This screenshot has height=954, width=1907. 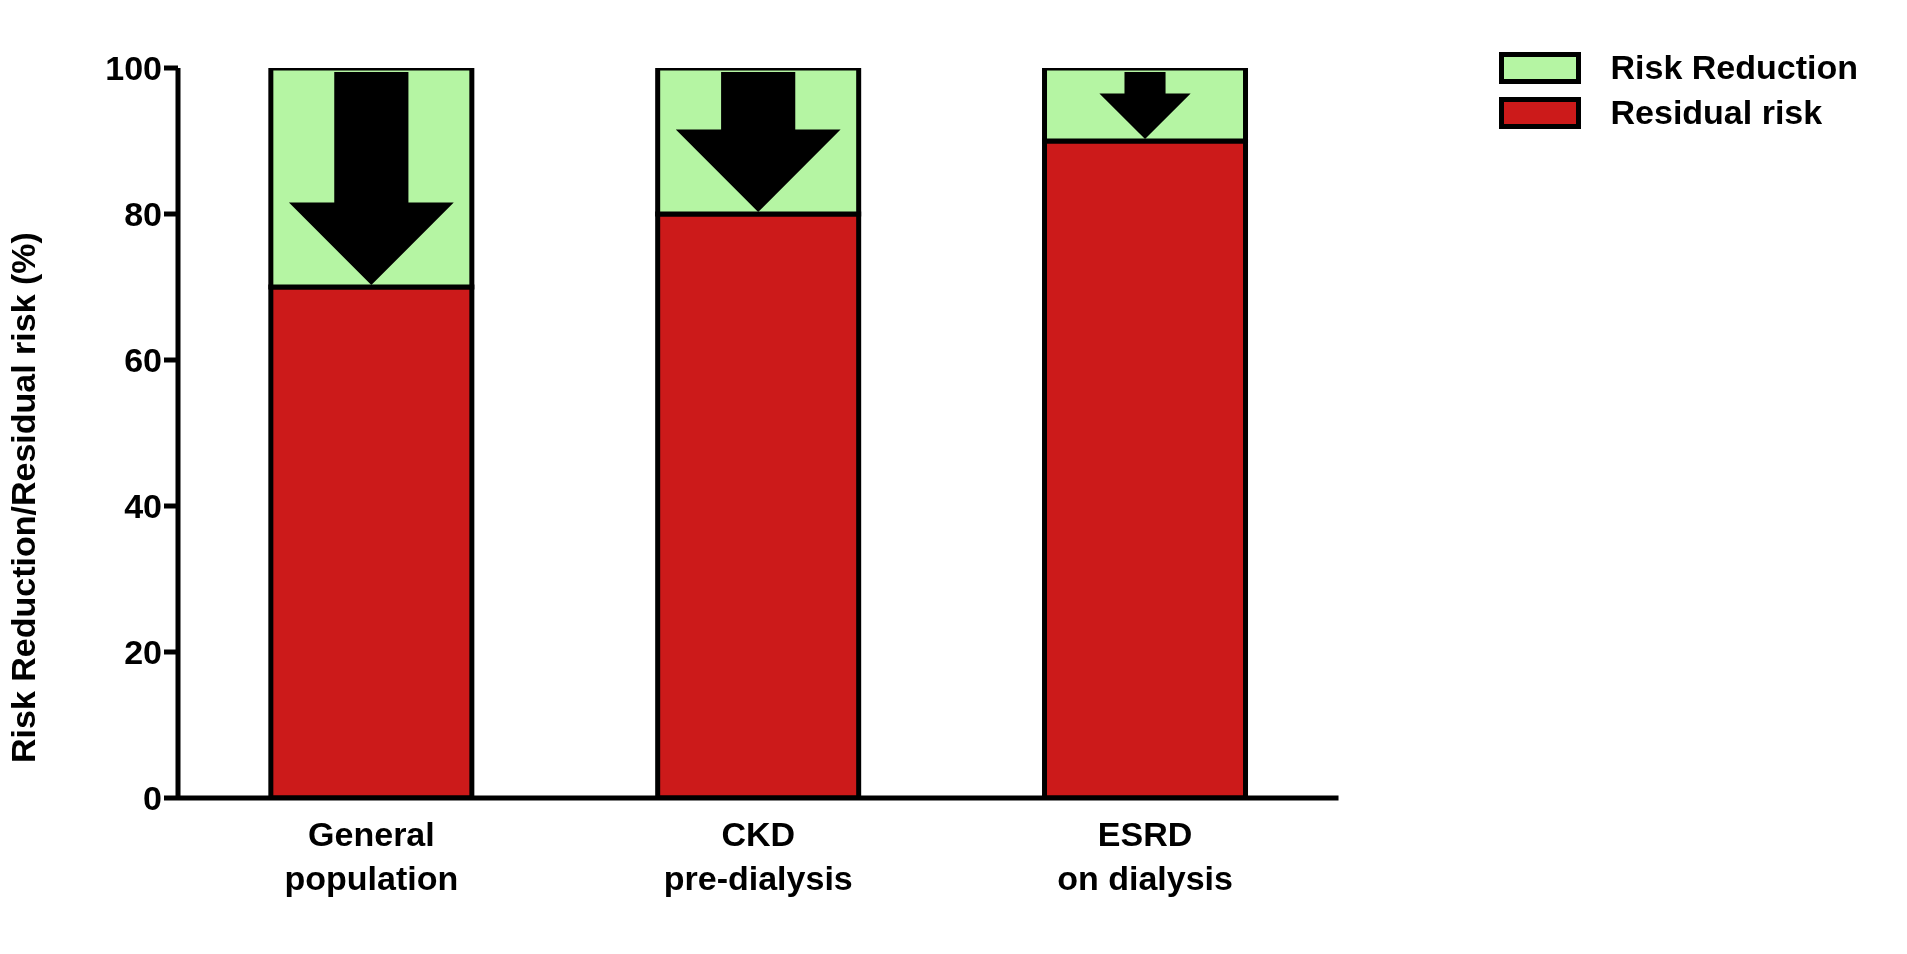 I want to click on y-tick-label: 60, so click(x=143, y=360).